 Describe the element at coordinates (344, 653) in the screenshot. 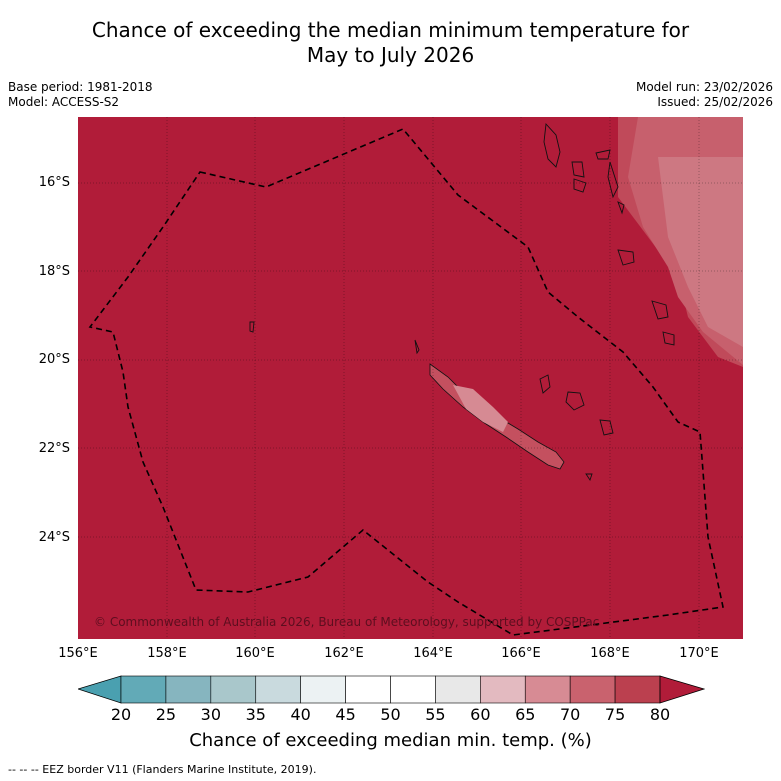

I see `lon-label: 162°E` at that location.